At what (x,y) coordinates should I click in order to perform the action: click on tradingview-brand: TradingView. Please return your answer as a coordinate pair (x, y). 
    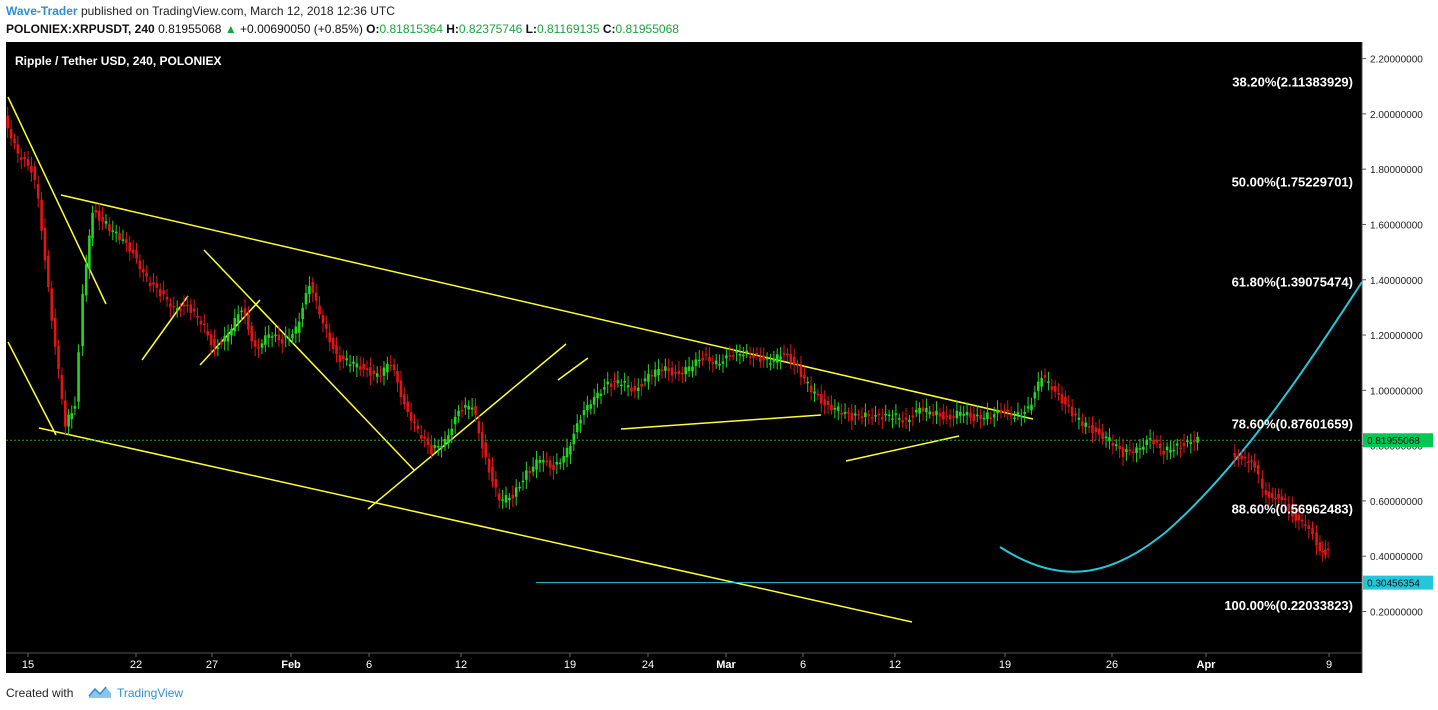
    Looking at the image, I should click on (150, 693).